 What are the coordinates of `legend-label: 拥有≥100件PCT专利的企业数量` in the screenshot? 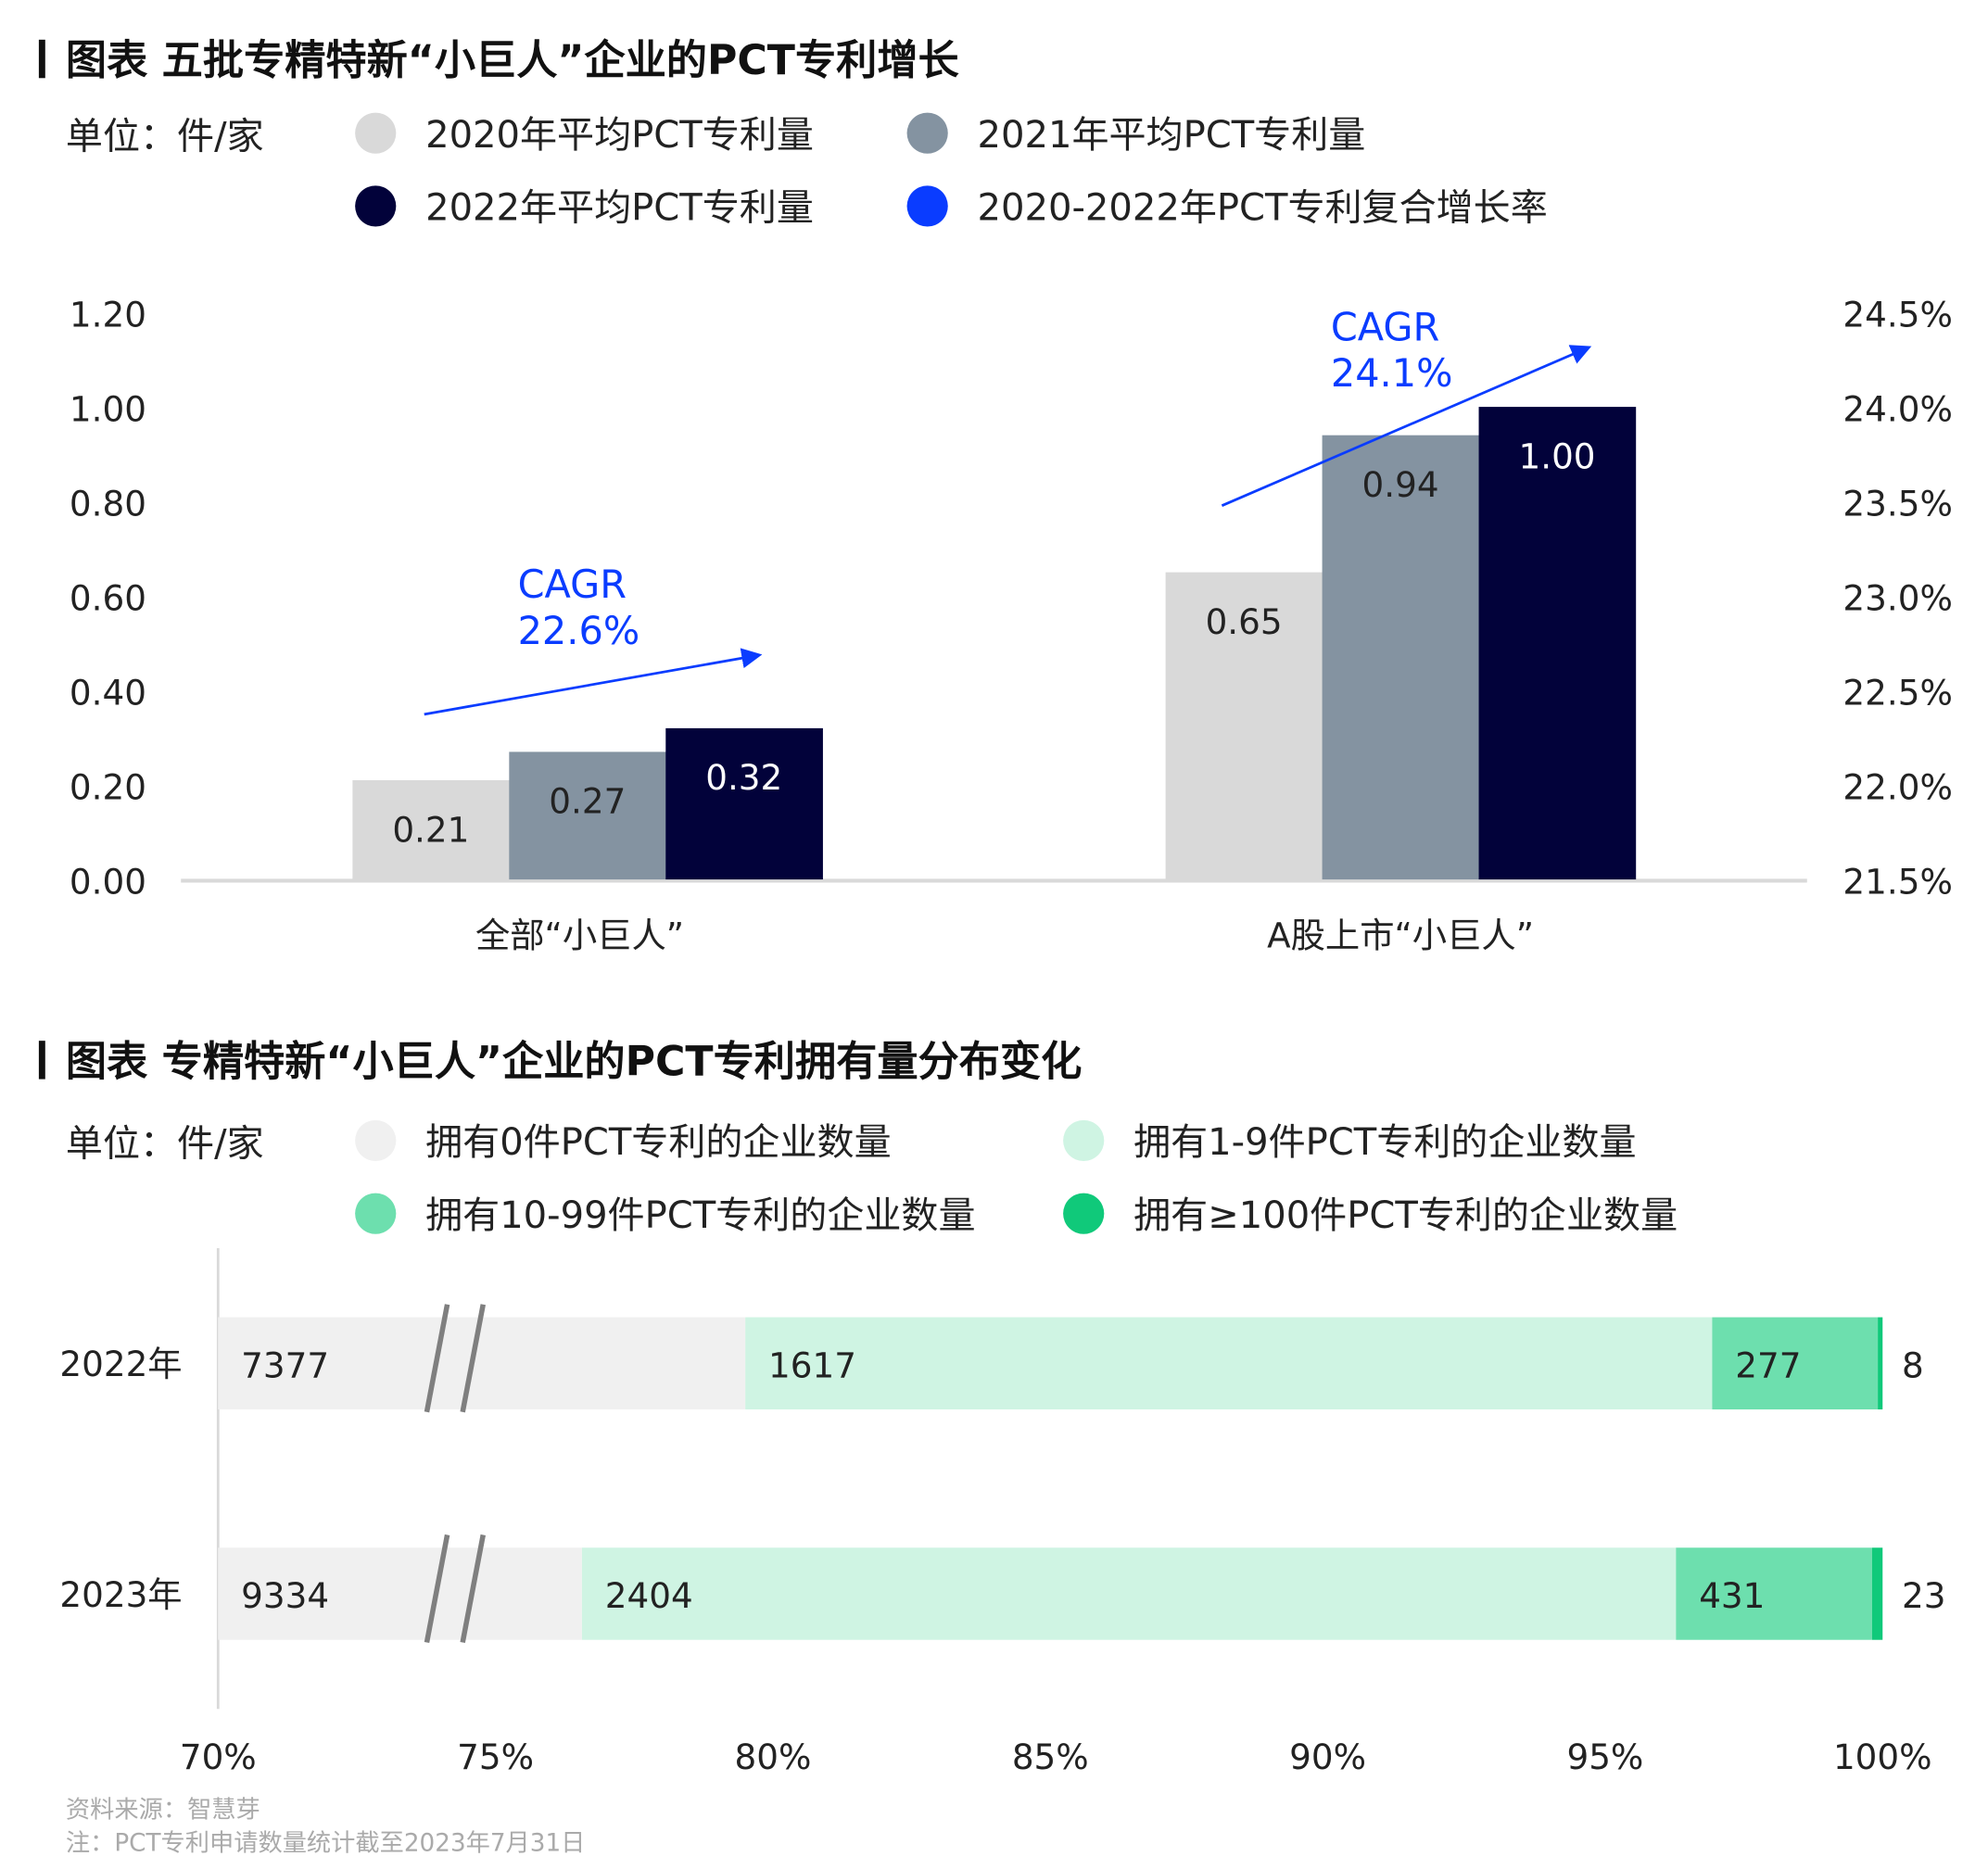 It's located at (1406, 1215).